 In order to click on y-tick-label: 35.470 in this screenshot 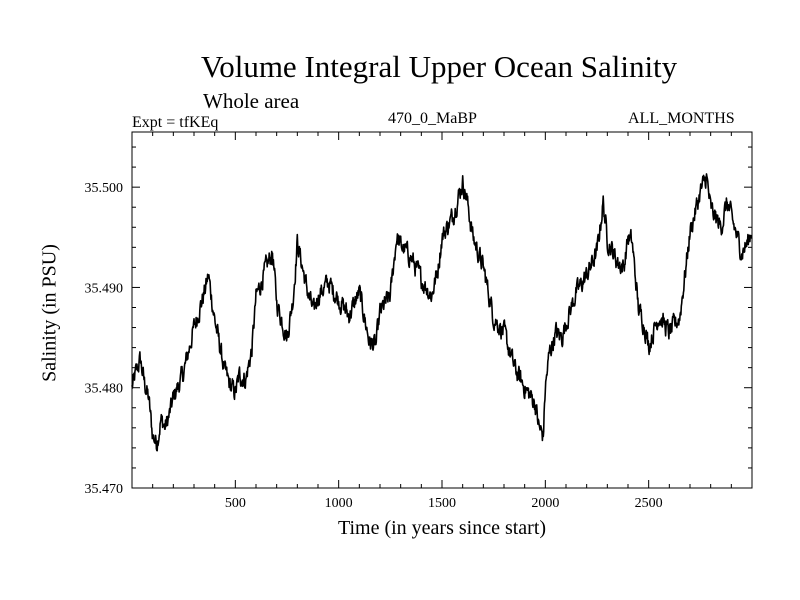, I will do `click(104, 489)`.